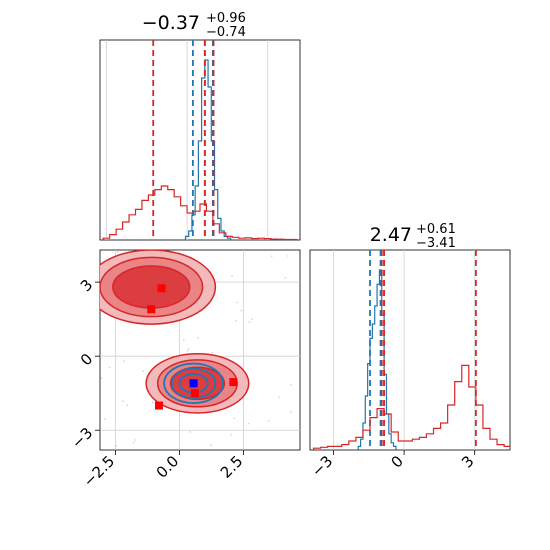 The width and height of the screenshot is (550, 550). Describe the element at coordinates (82, 438) in the screenshot. I see `bl-ytick-label: −3` at that location.